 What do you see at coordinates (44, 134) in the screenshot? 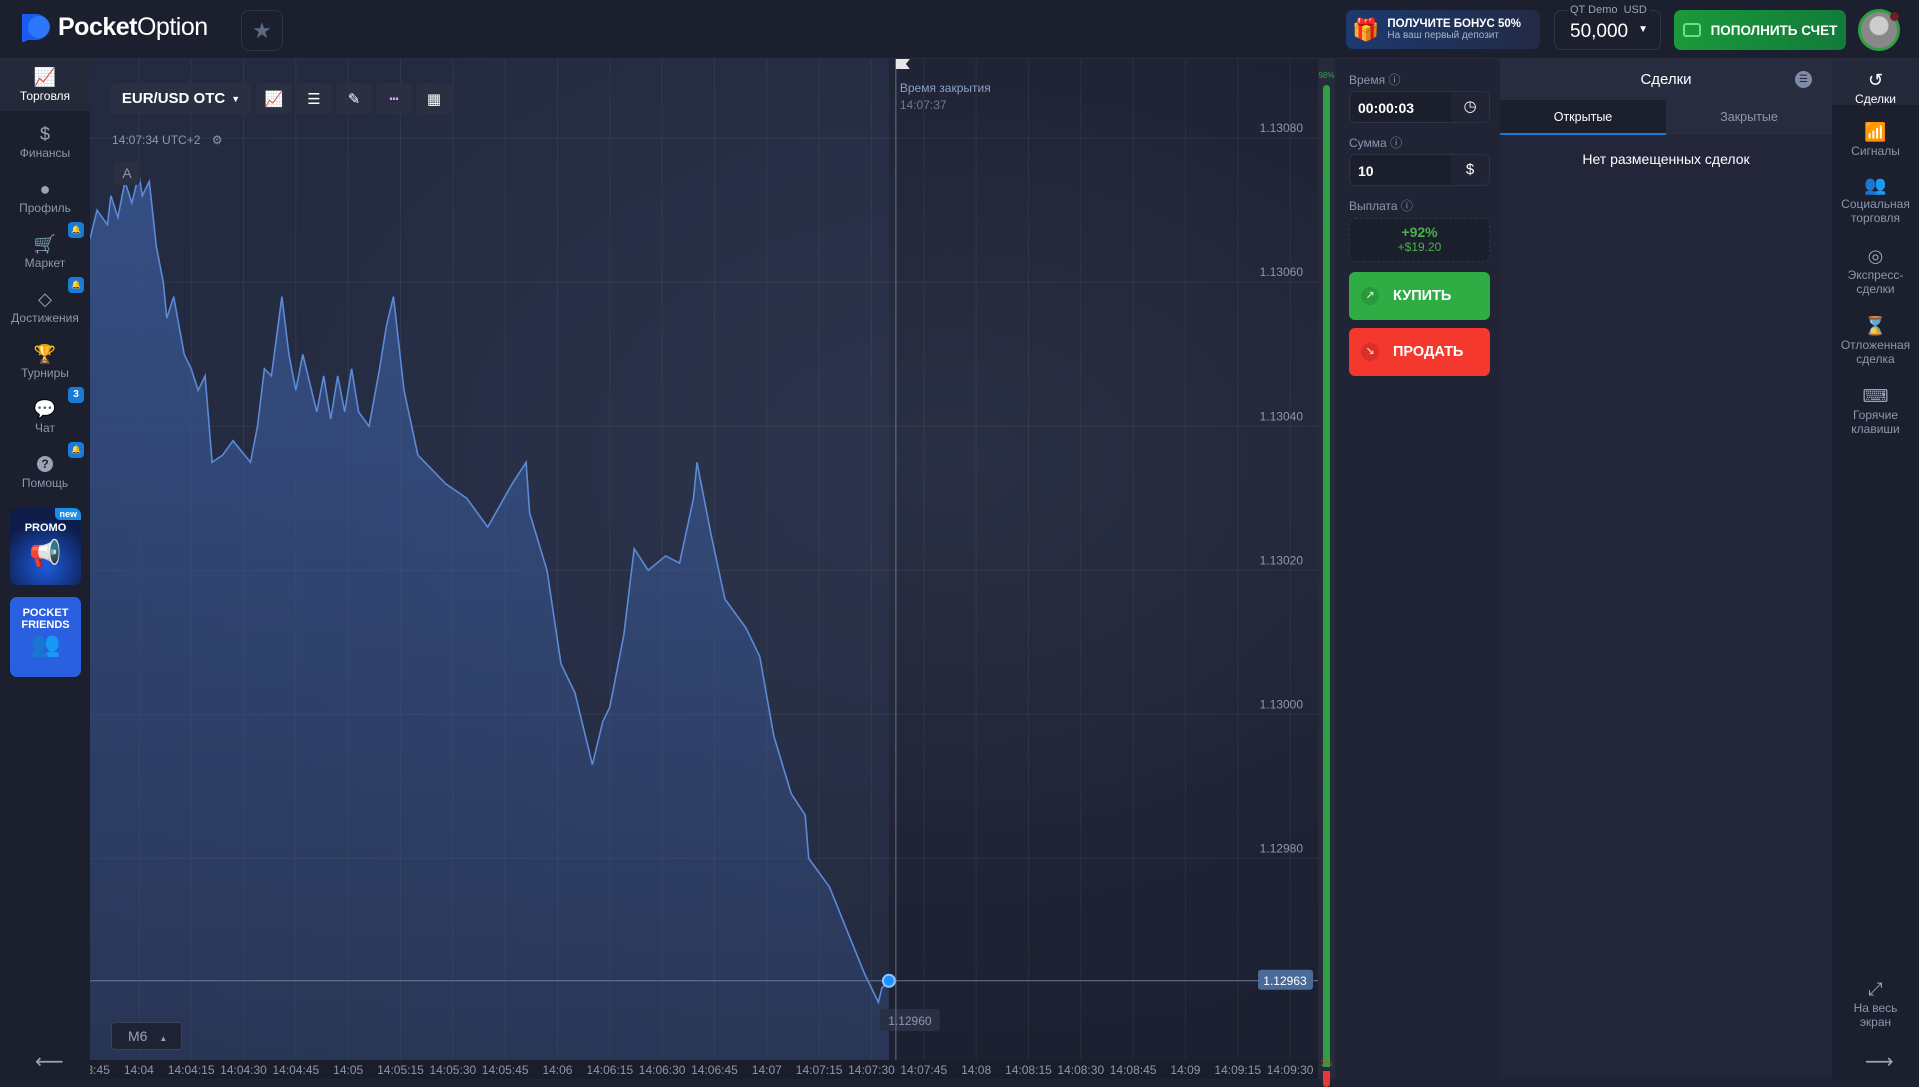
I see `dollar-icon: $` at bounding box center [44, 134].